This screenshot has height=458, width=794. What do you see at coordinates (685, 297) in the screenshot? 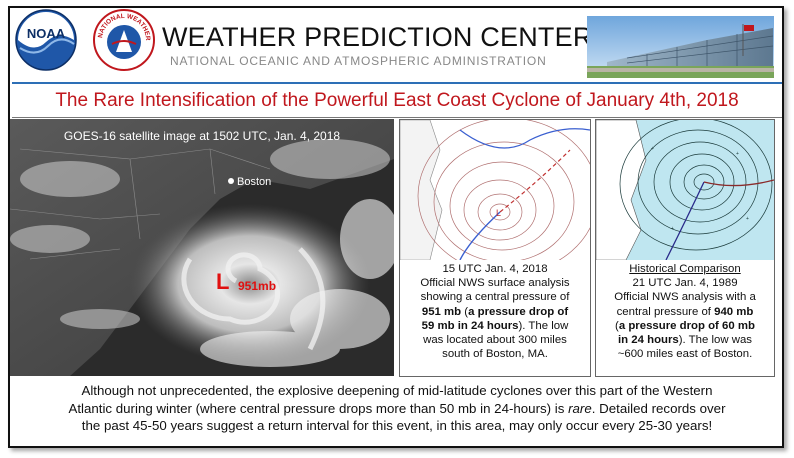
I see `panel-1989-line: Official NWS analysis with a` at bounding box center [685, 297].